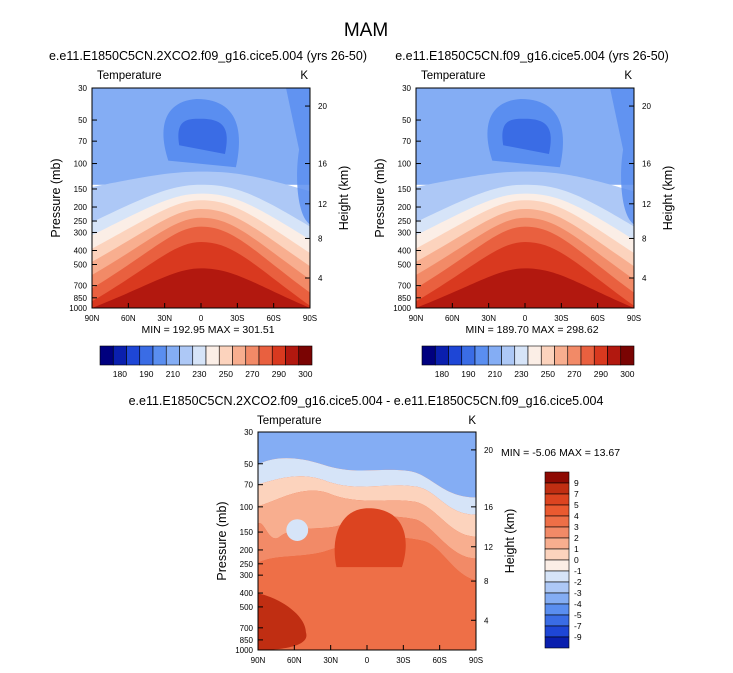 This screenshot has width=733, height=673. What do you see at coordinates (644, 278) in the screenshot?
I see `plot-right-htick-label: 4` at bounding box center [644, 278].